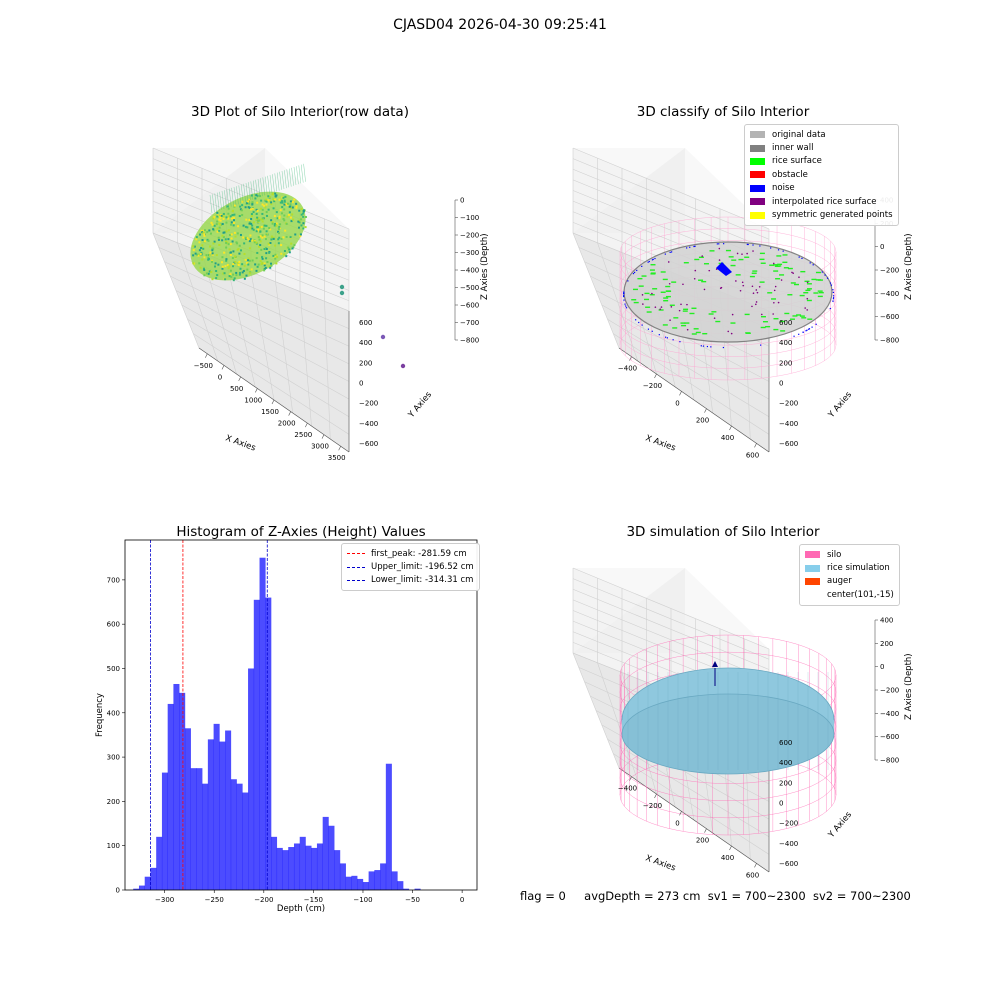  What do you see at coordinates (793, 148) in the screenshot?
I see `panel2-legend-label: inner wall` at bounding box center [793, 148].